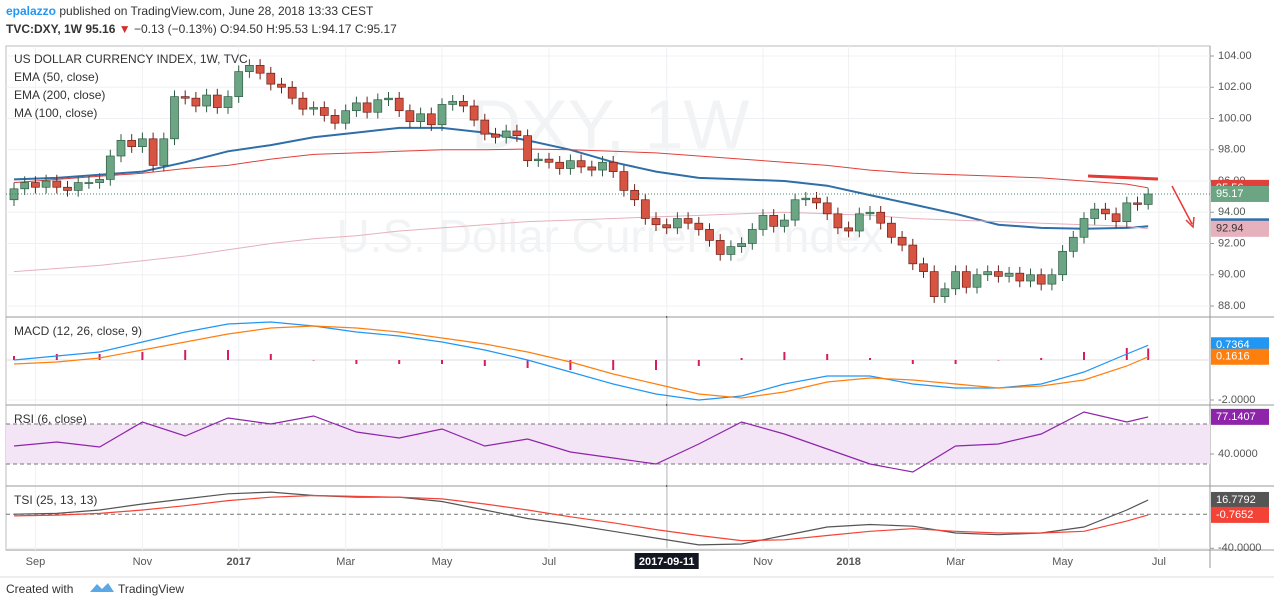  What do you see at coordinates (59, 95) in the screenshot?
I see `legend-entry: EMA (200, close)` at bounding box center [59, 95].